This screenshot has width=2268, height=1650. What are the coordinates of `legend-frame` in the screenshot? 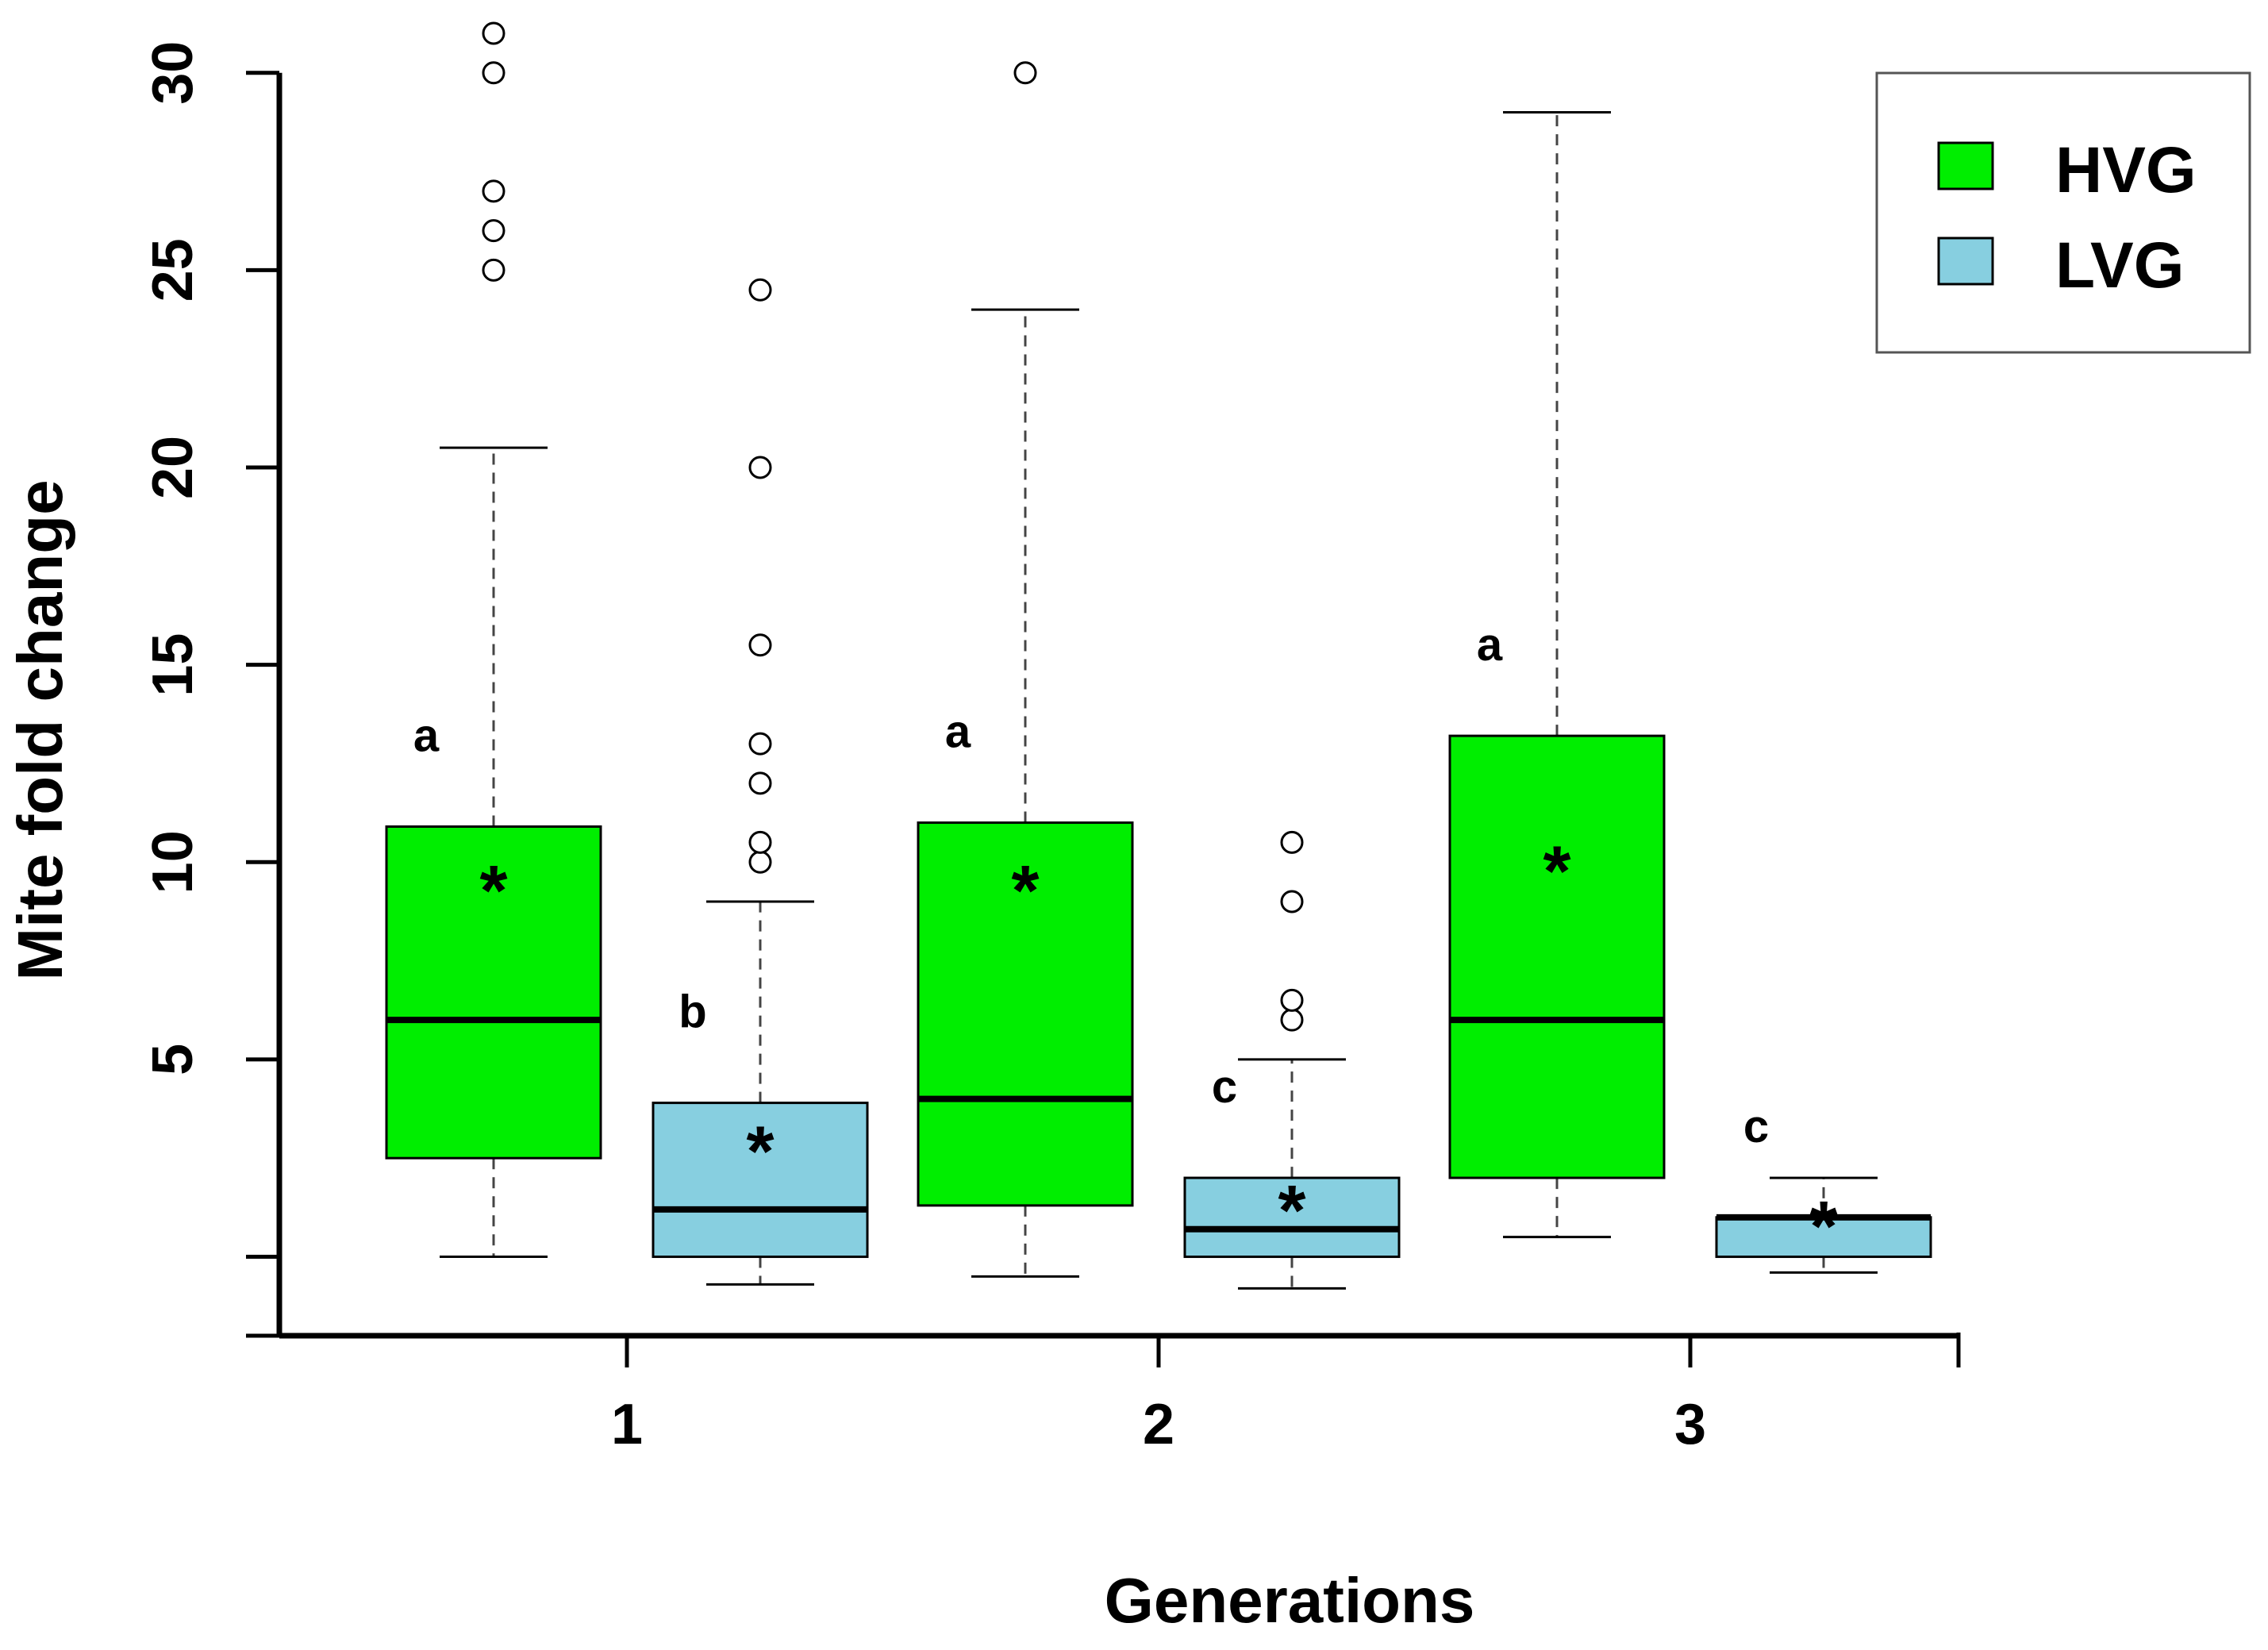 It's located at (2063, 212).